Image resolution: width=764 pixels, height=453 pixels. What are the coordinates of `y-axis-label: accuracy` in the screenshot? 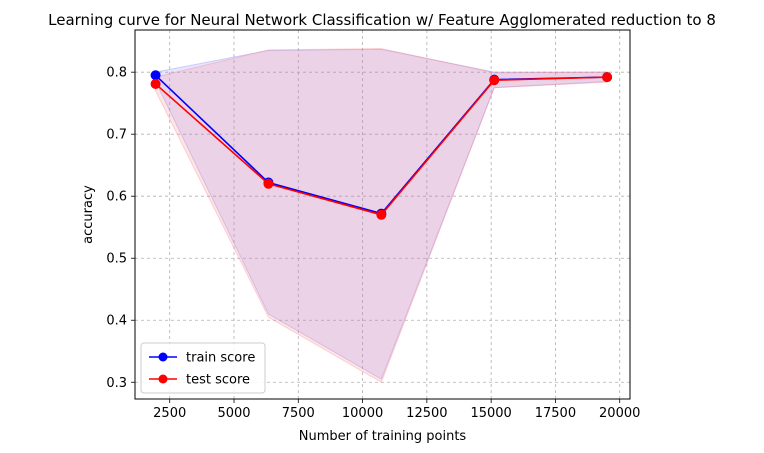 It's located at (88, 214).